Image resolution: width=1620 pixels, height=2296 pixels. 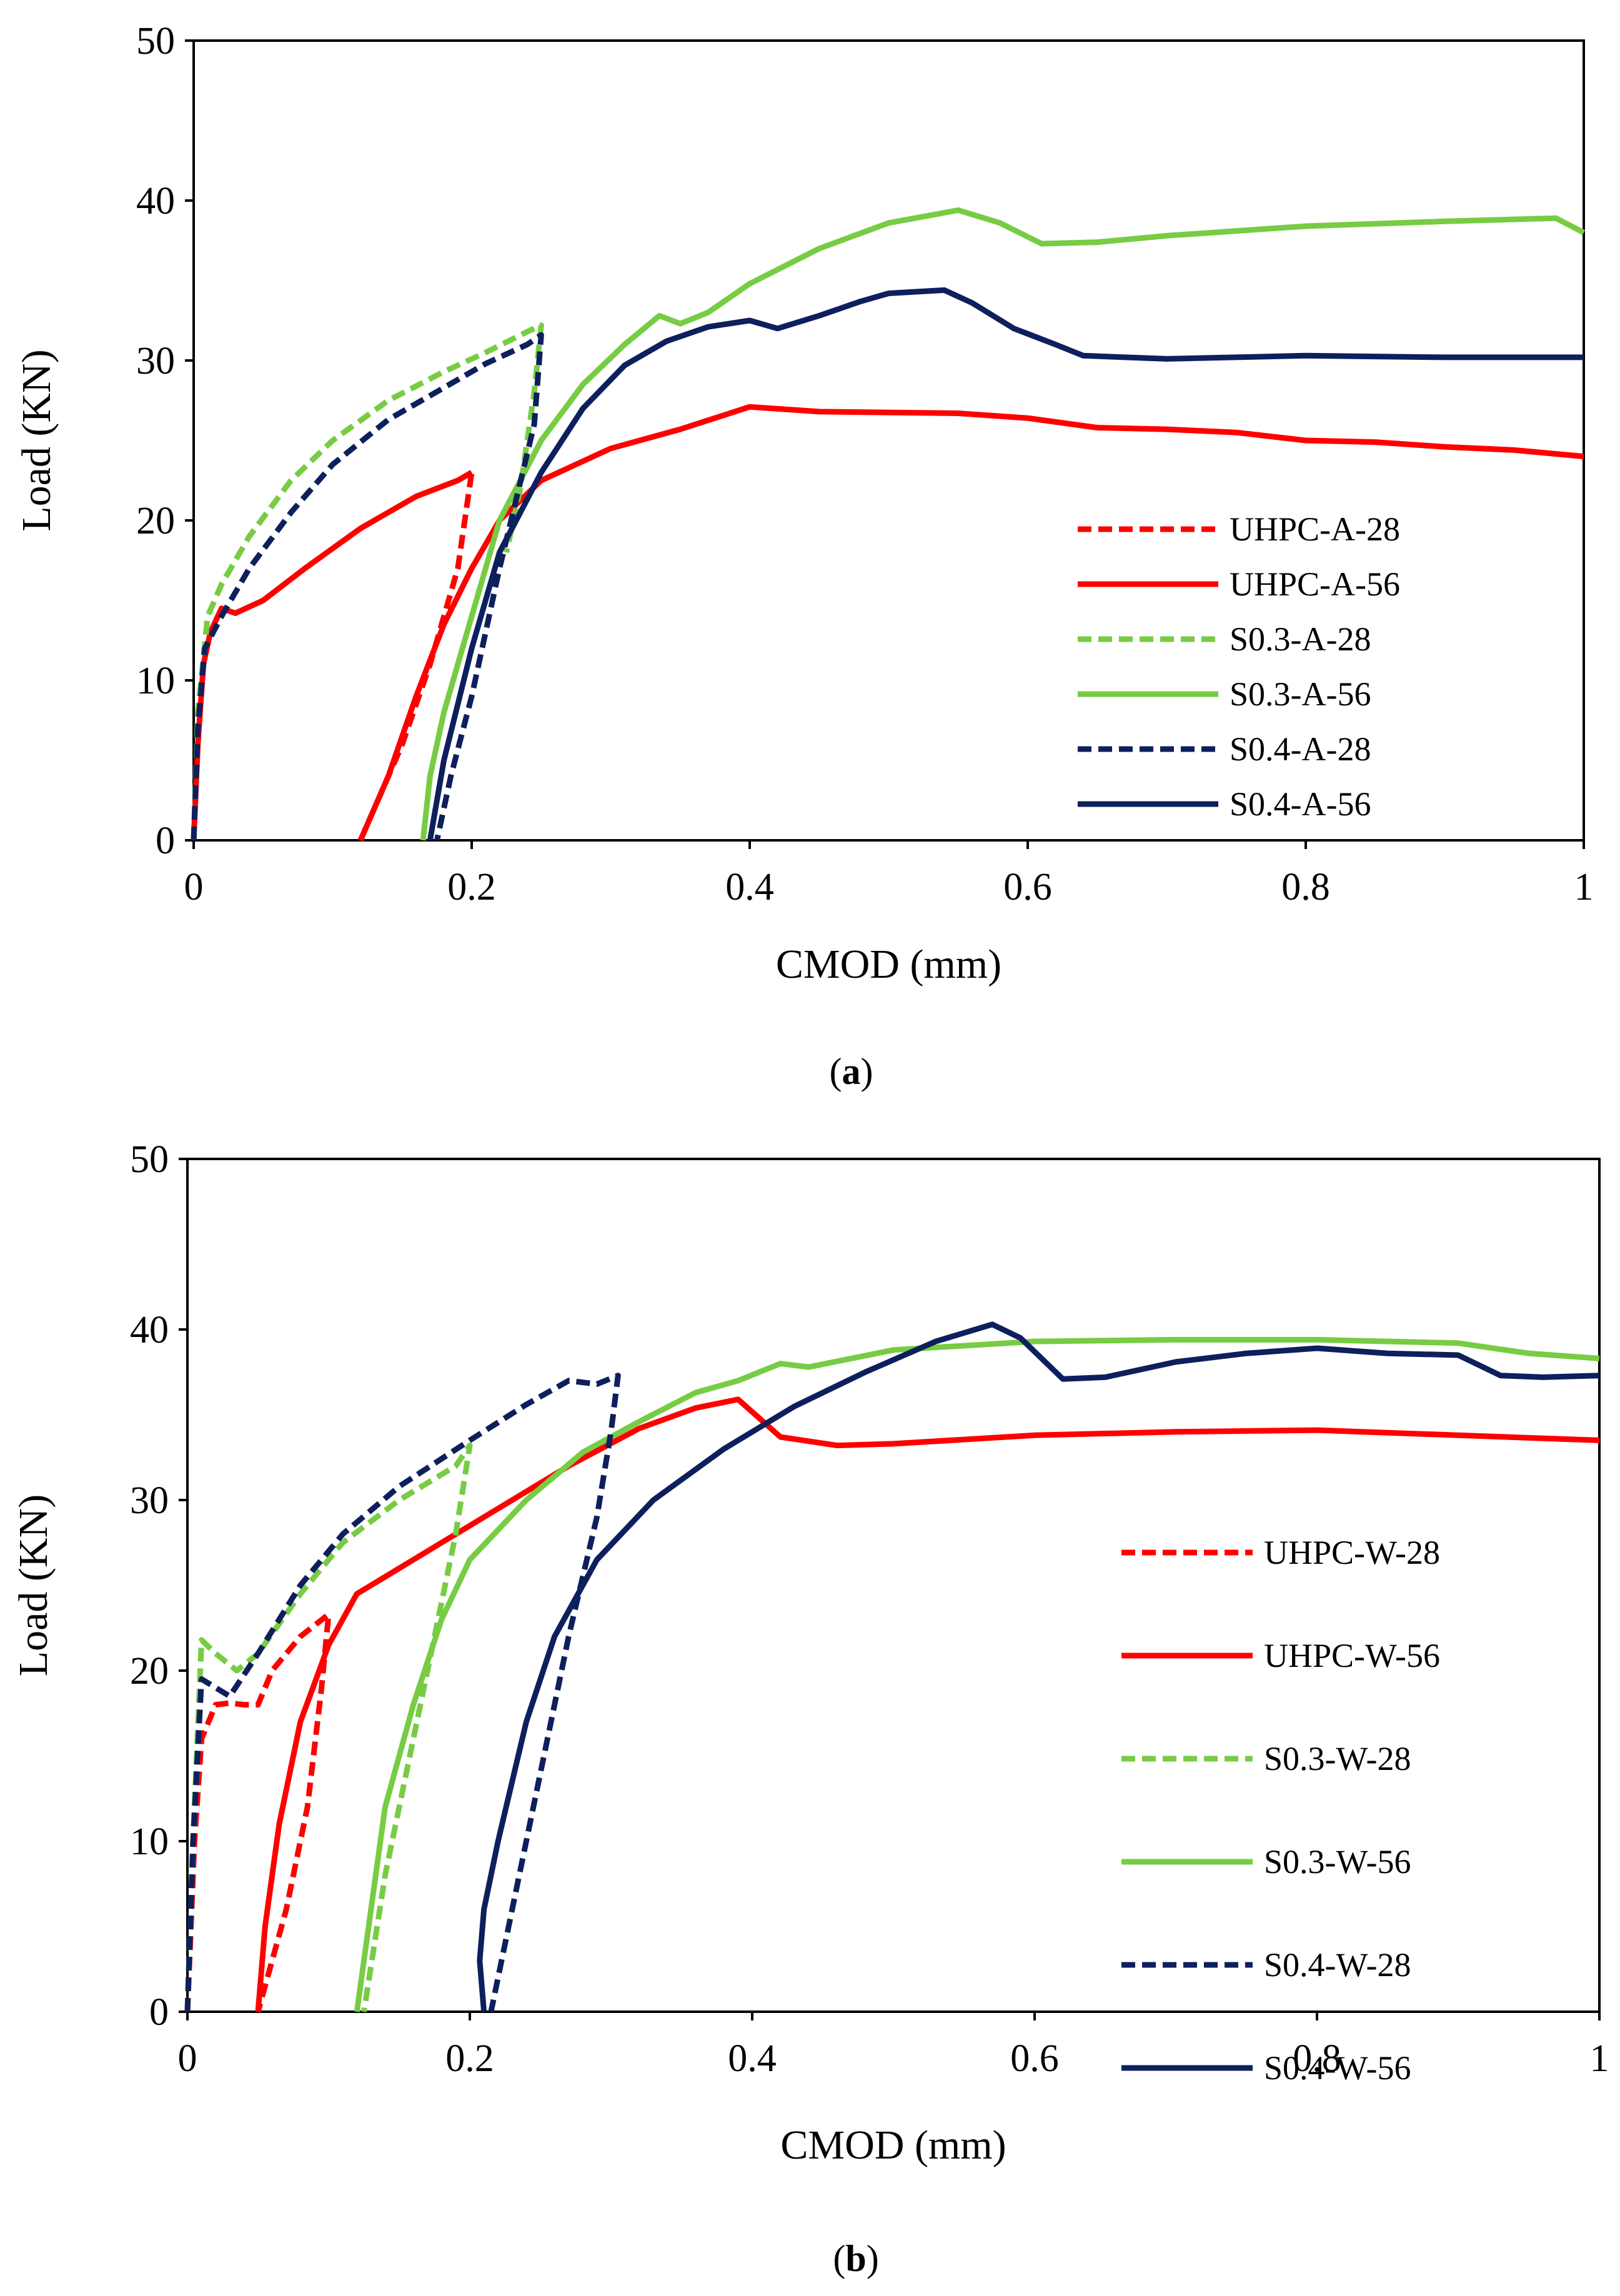 I want to click on legend-label: S0.3-W-56, so click(x=1337, y=1862).